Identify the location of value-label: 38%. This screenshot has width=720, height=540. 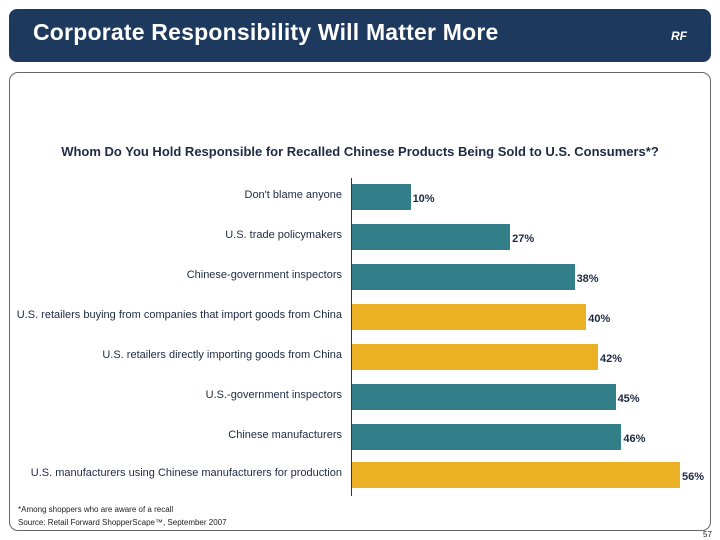
(587, 279).